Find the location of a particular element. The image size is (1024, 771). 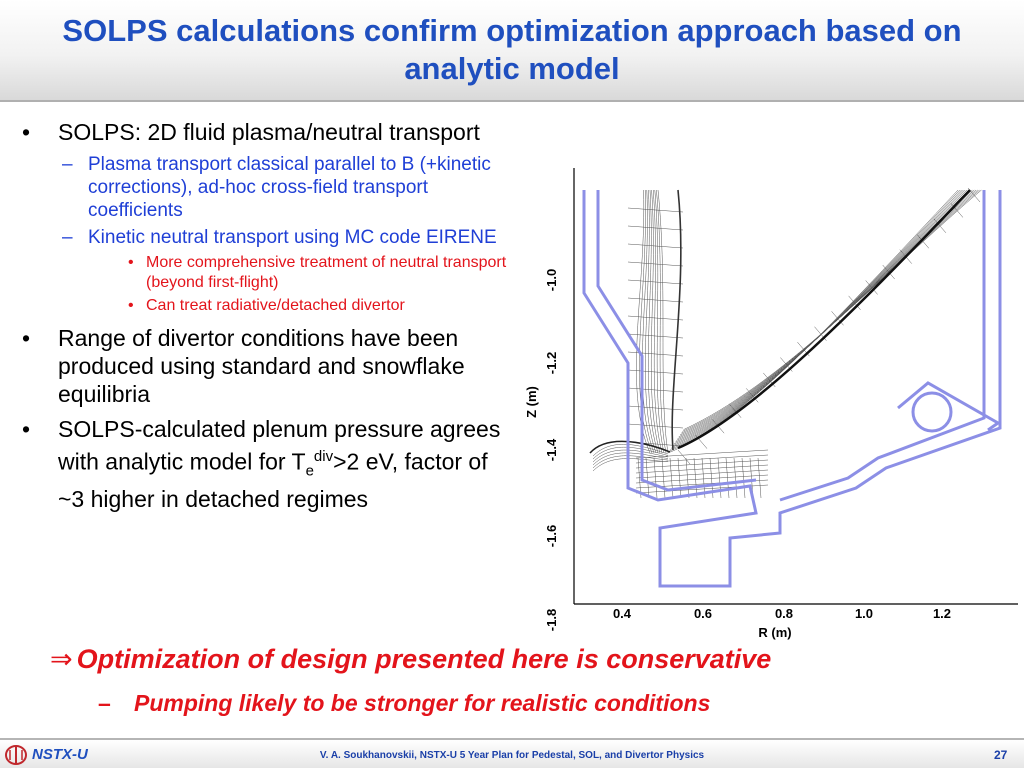

nstx-logo: NSTX-U is located at coordinates (54, 755).